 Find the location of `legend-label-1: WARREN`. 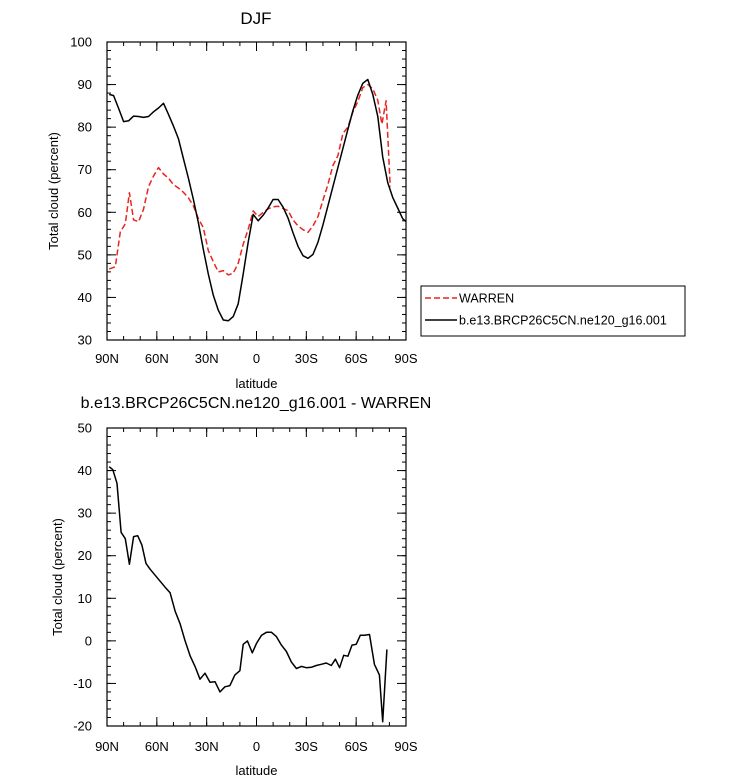

legend-label-1: WARREN is located at coordinates (486, 299).